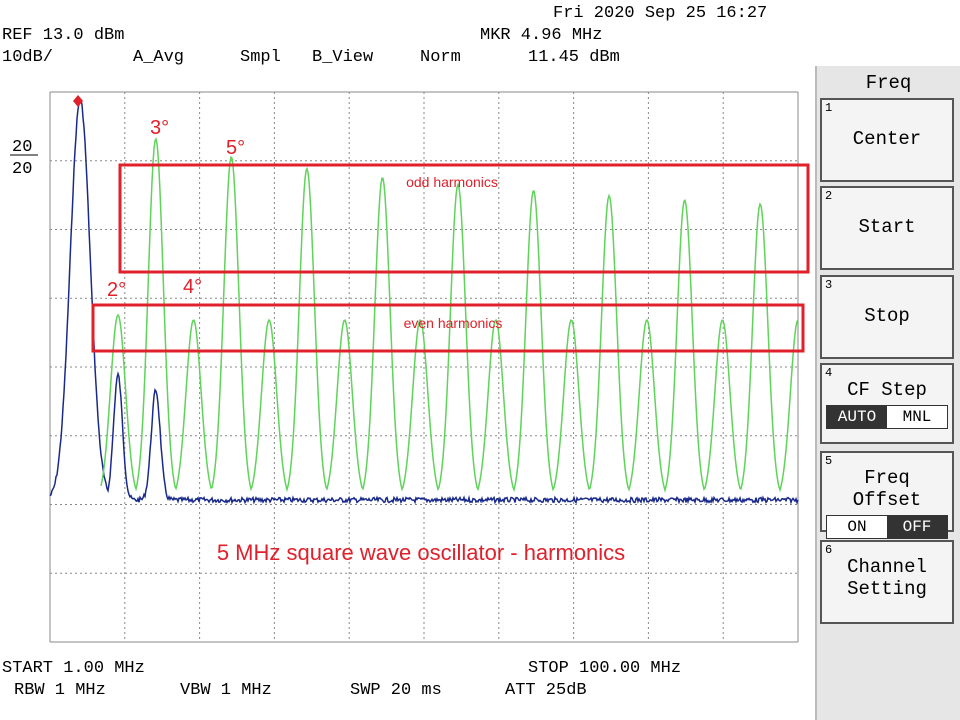 The width and height of the screenshot is (960, 720). Describe the element at coordinates (829, 108) in the screenshot. I see `button-number: 1` at that location.